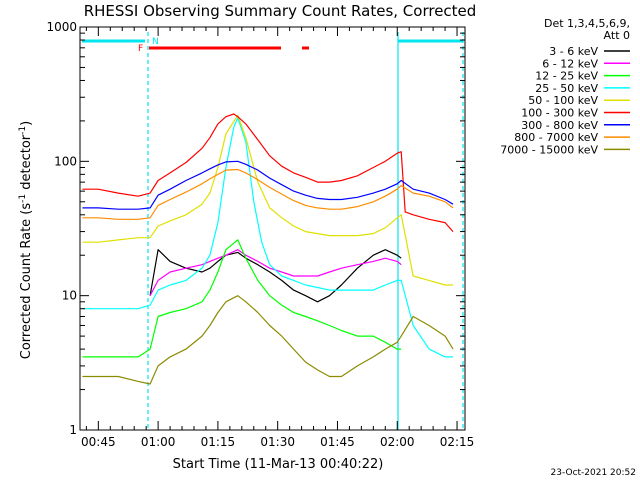 This screenshot has width=640, height=480. I want to click on y-tick-label: 1000, so click(61, 27).